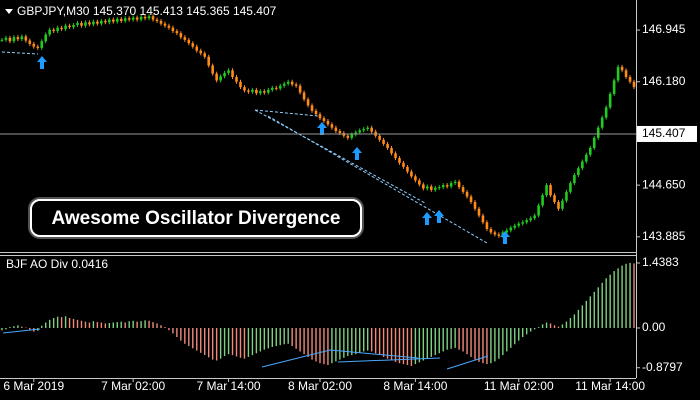 The width and height of the screenshot is (700, 400). I want to click on y-tick-label: 143.885, so click(664, 236).